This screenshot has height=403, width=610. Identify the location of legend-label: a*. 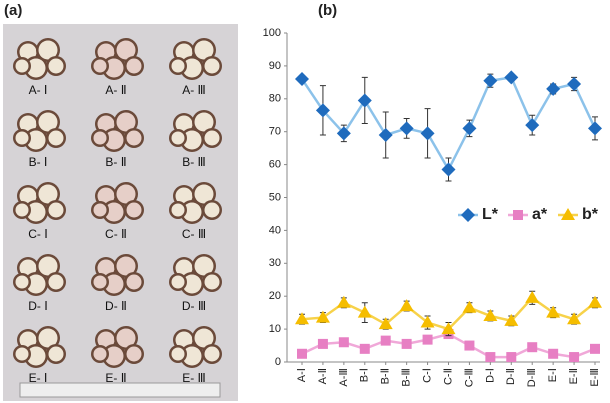
(540, 214).